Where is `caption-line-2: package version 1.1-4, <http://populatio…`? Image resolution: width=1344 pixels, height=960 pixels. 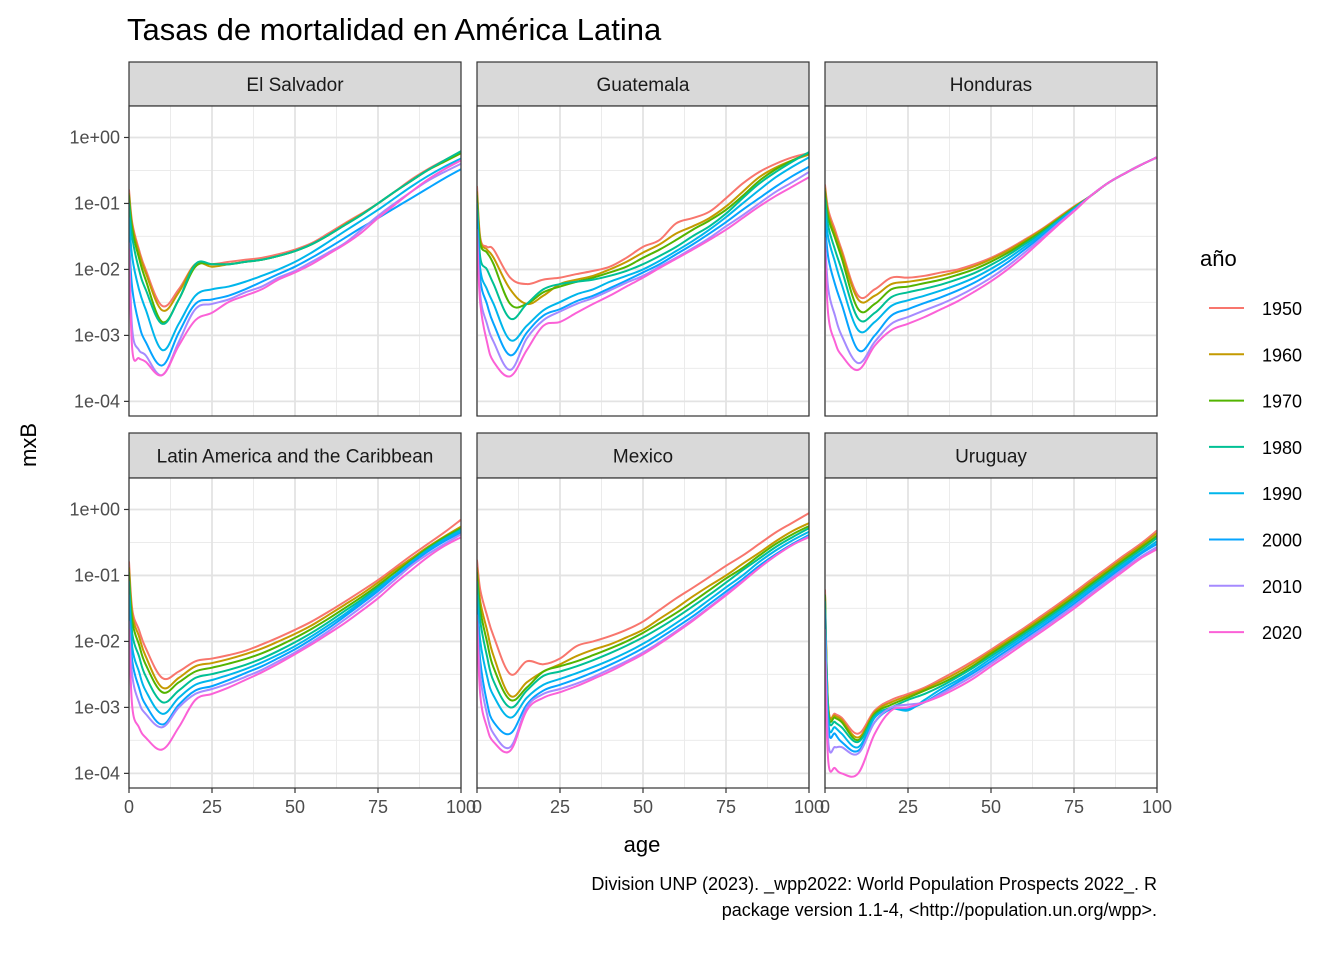
caption-line-2: package version 1.1-4, <http://populatio… is located at coordinates (939, 910).